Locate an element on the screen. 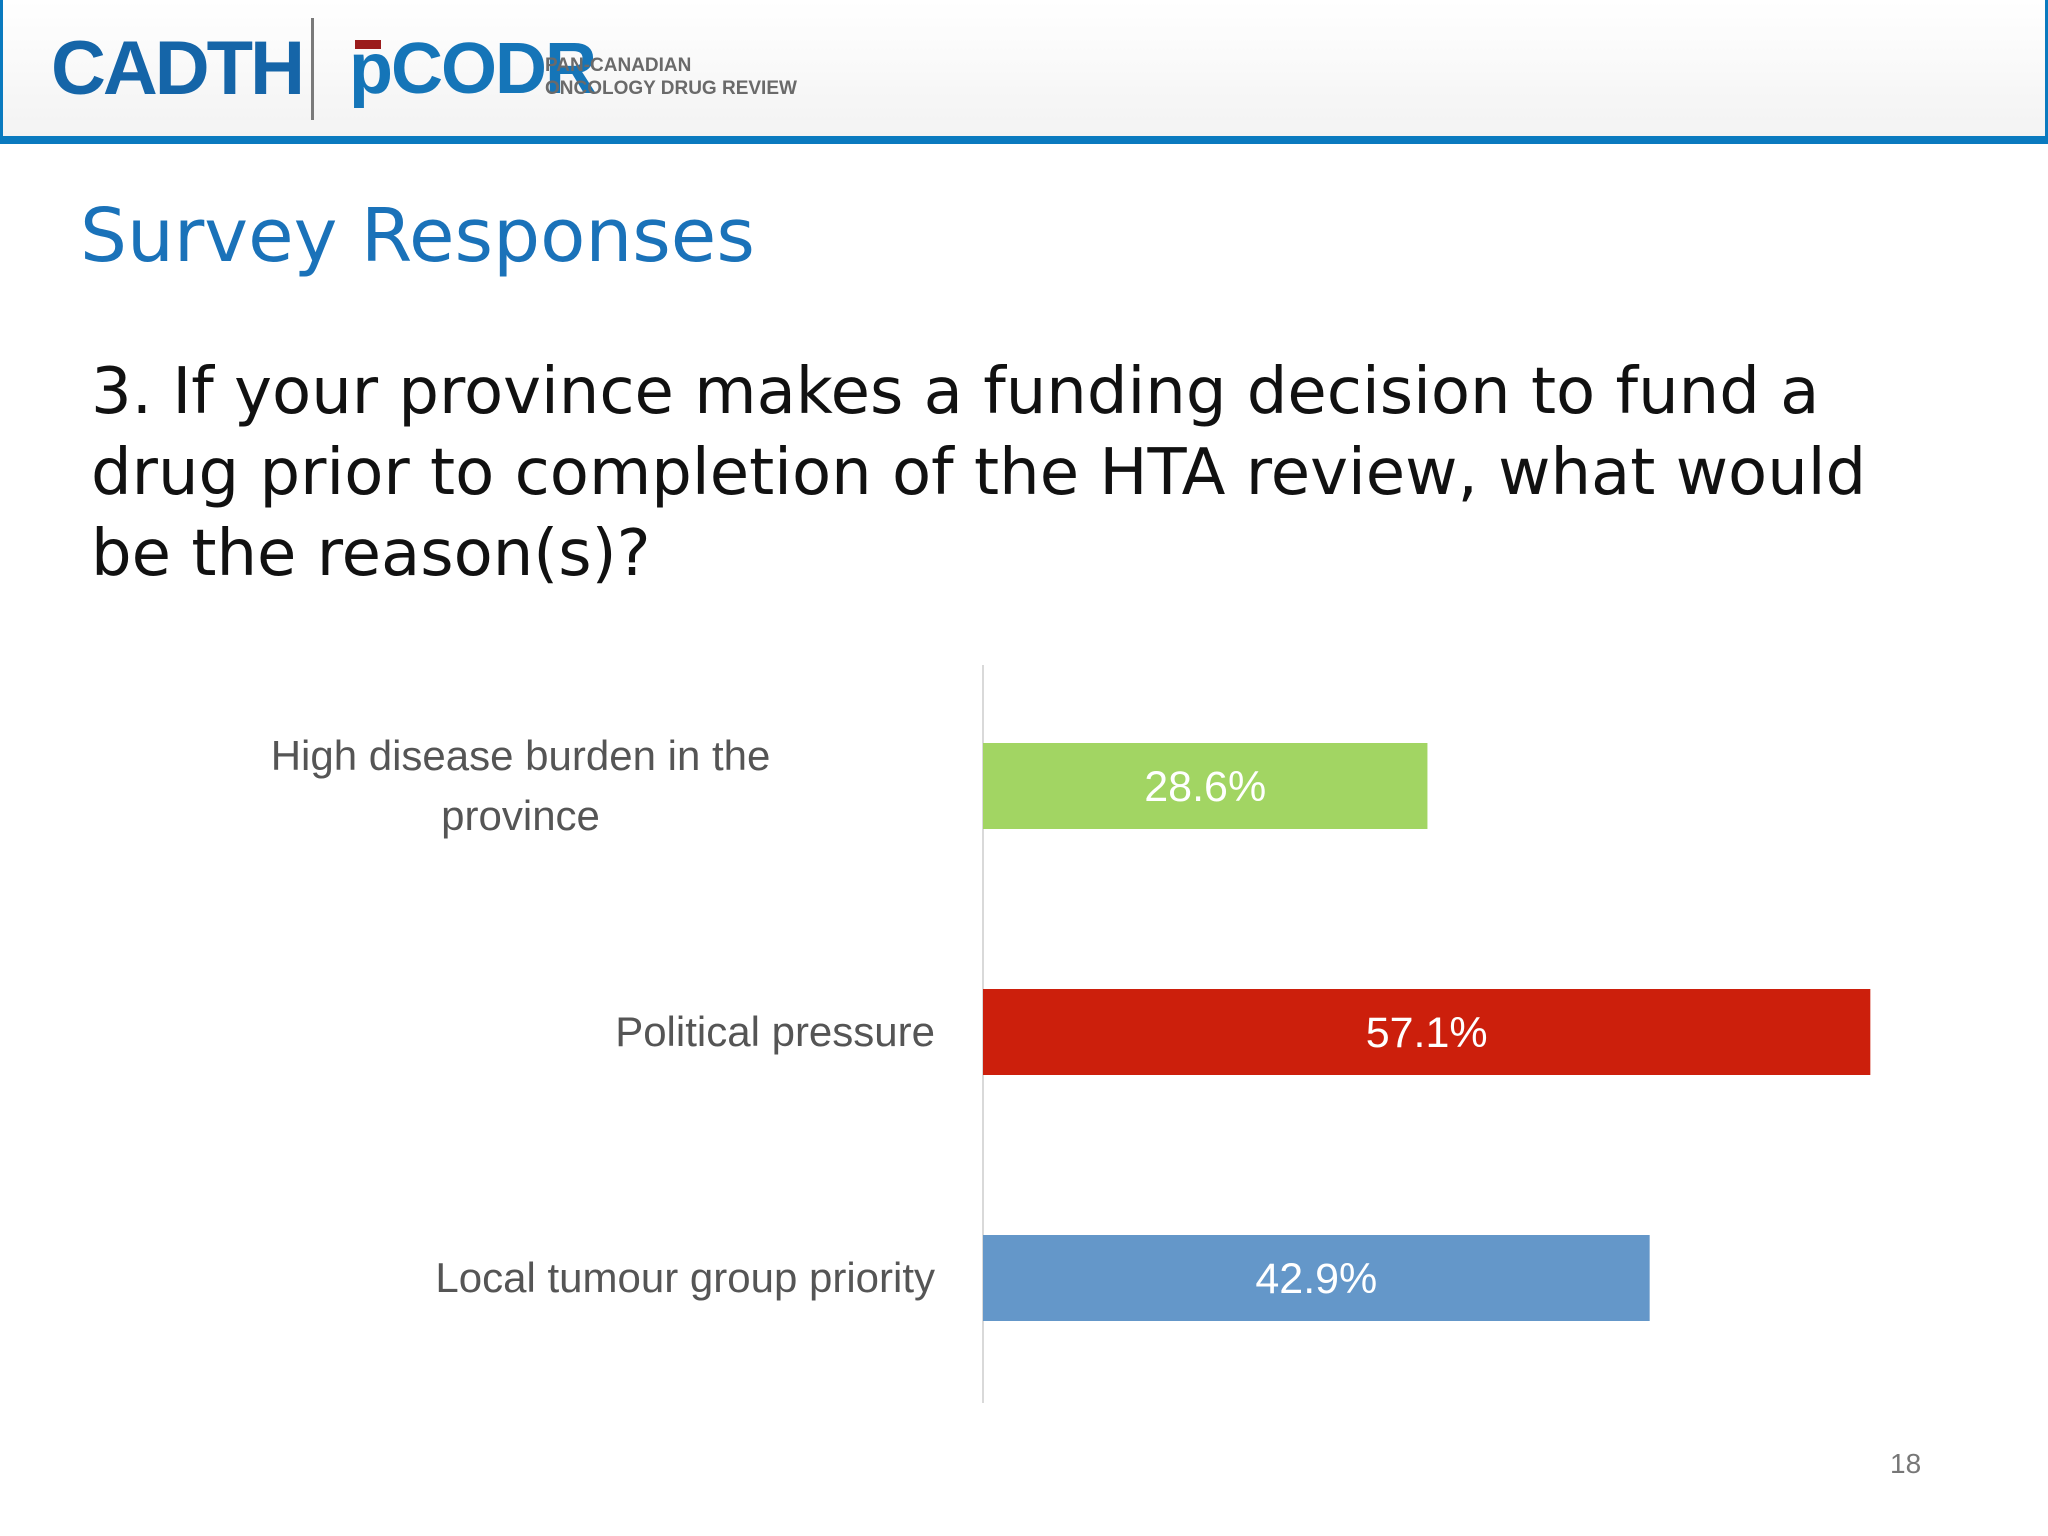  pcodr-logo: pCODR is located at coordinates (473, 69).